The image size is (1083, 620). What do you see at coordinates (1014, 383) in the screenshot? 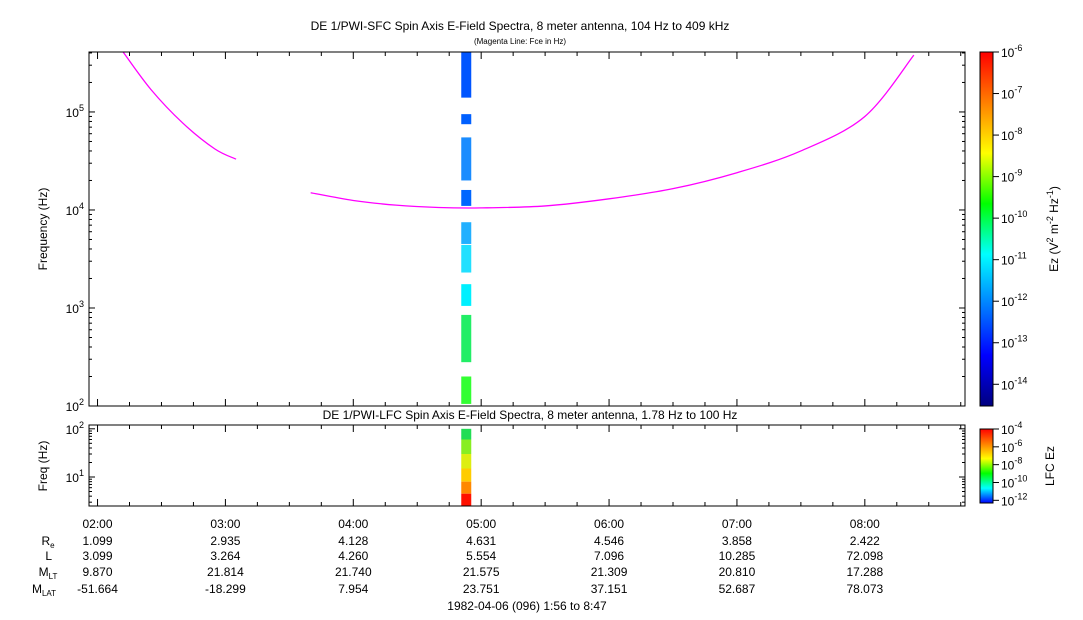
I see `sfc-colorbar-tick-label: 10⁻¹⁴` at bounding box center [1014, 383].